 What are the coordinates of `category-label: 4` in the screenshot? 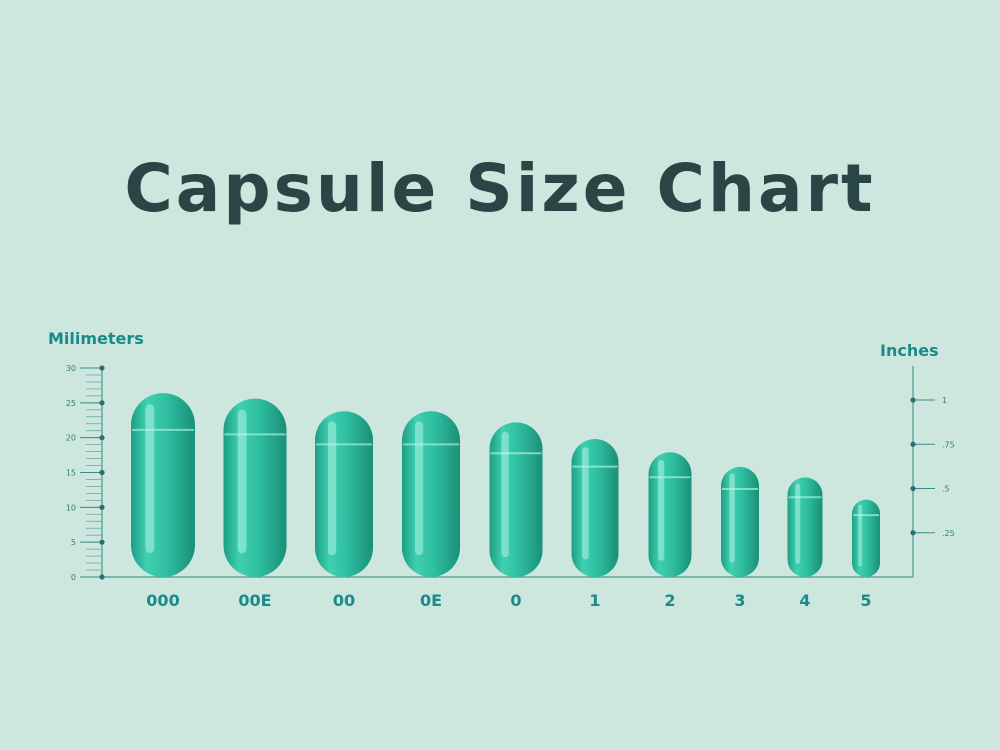 It's located at (804, 600).